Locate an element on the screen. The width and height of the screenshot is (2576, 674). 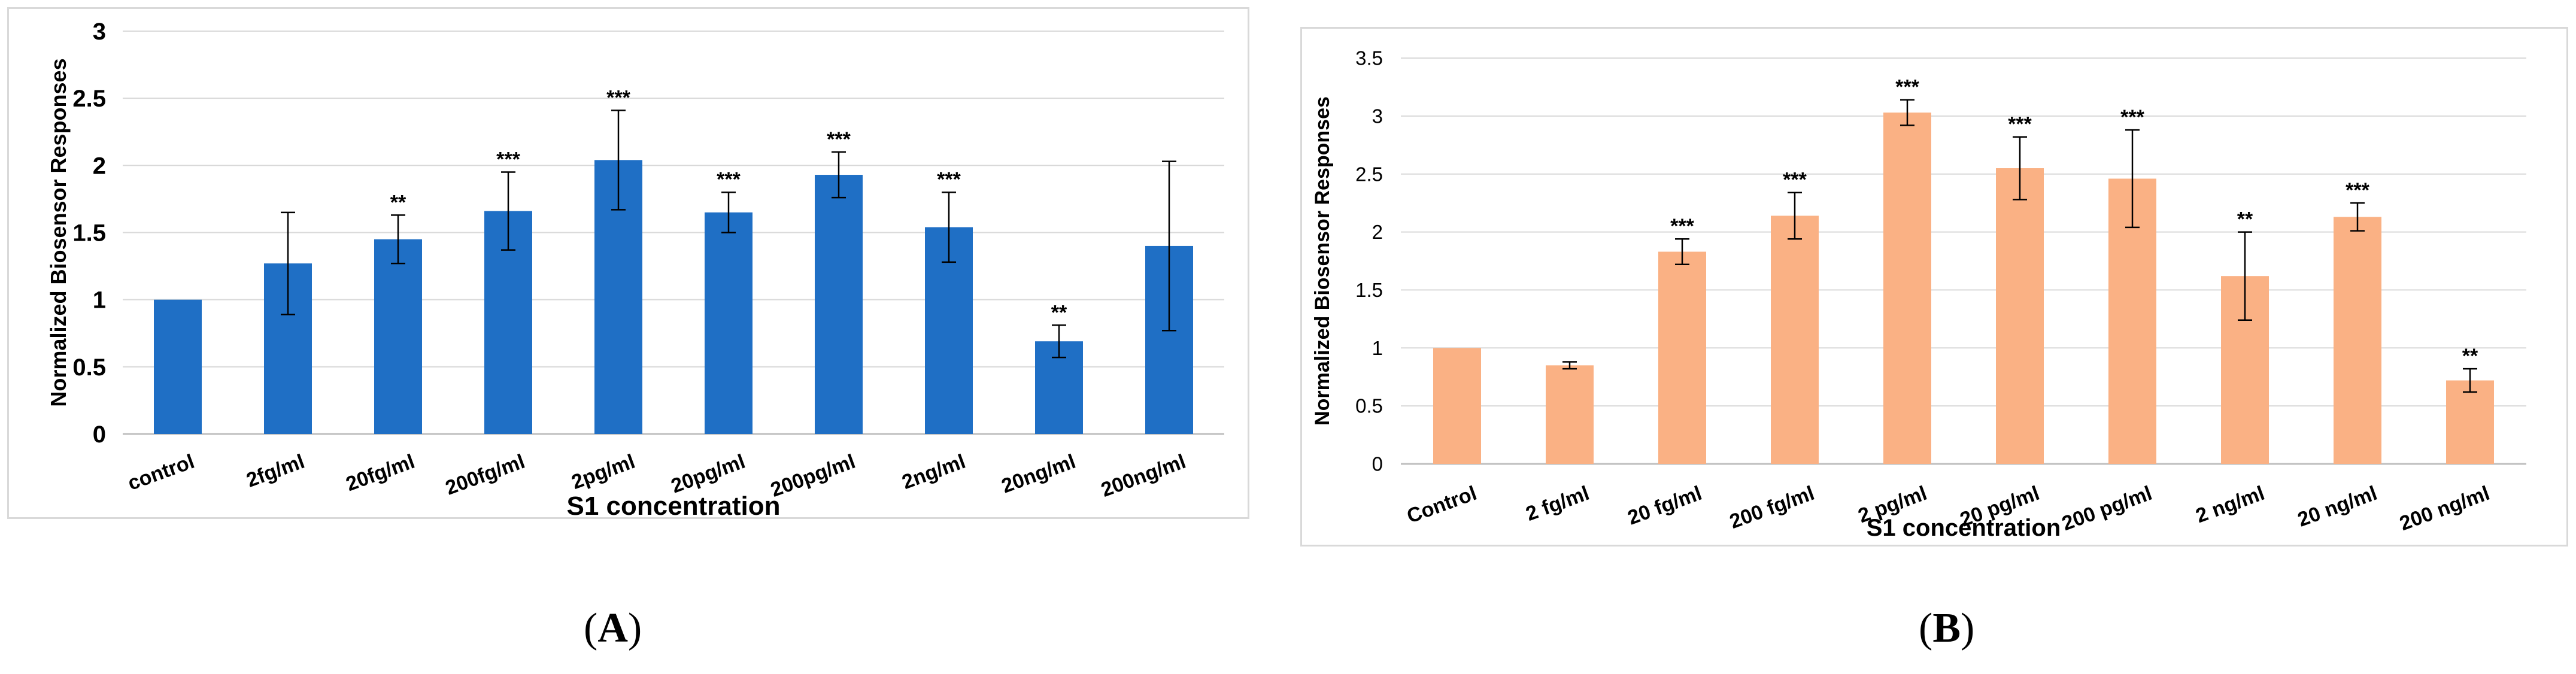
x-tick-label: 20 ng/ml is located at coordinates (2337, 507).